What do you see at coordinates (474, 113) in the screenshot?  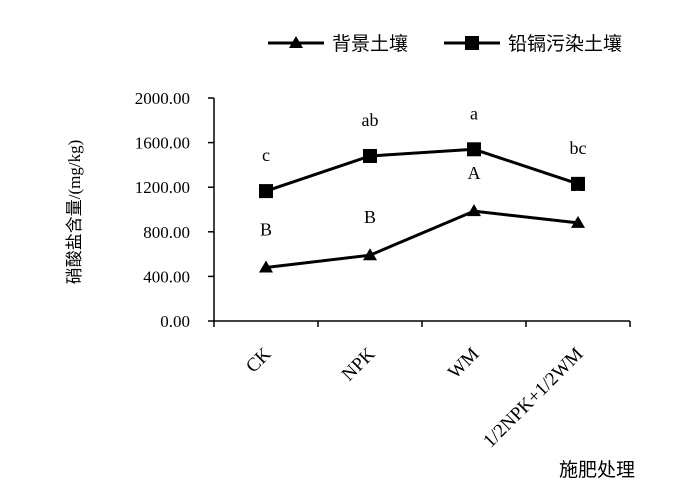 I see `significance-label: a` at bounding box center [474, 113].